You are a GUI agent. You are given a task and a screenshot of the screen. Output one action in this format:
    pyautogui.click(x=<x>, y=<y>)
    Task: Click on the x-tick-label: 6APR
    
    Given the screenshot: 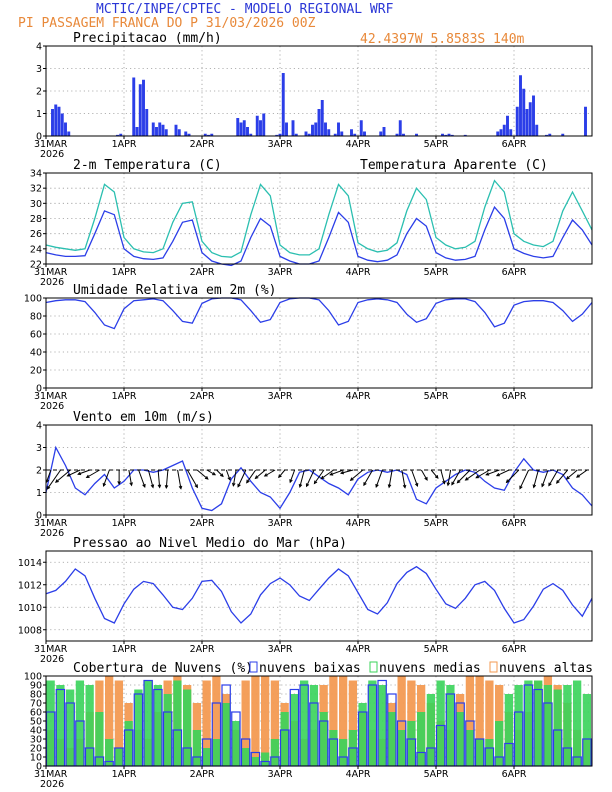 What is the action you would take?
    pyautogui.click(x=514, y=144)
    